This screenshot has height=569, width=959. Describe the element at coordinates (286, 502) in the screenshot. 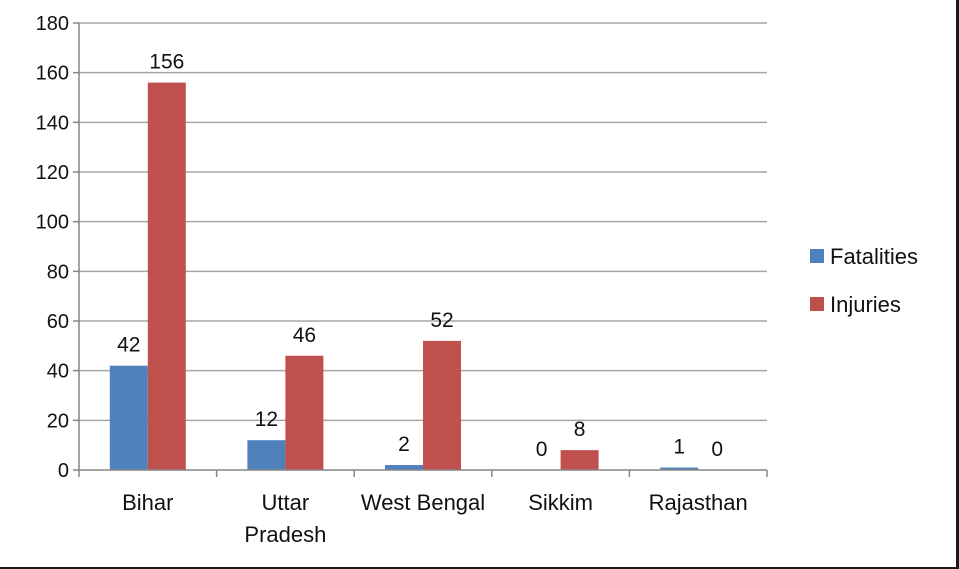

I see `category-label: Uttar` at that location.